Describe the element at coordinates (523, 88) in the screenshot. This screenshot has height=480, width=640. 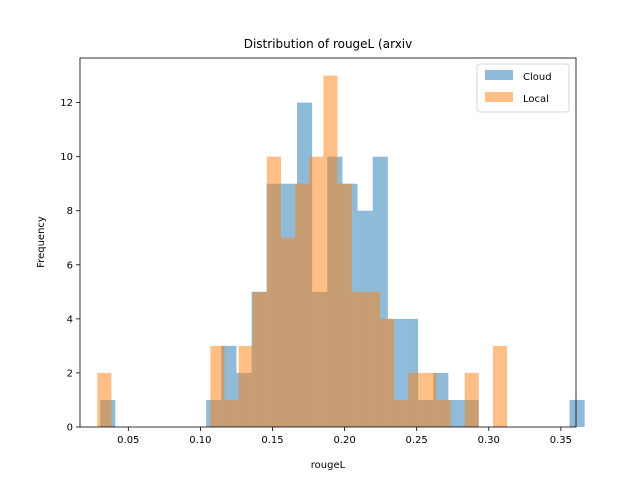
I see `legend: Cloud Local` at that location.